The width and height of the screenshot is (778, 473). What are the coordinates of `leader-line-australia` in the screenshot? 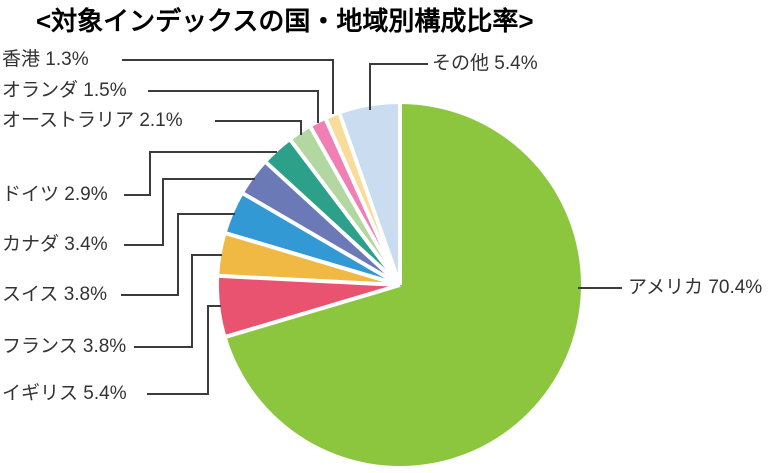 It's located at (258, 127).